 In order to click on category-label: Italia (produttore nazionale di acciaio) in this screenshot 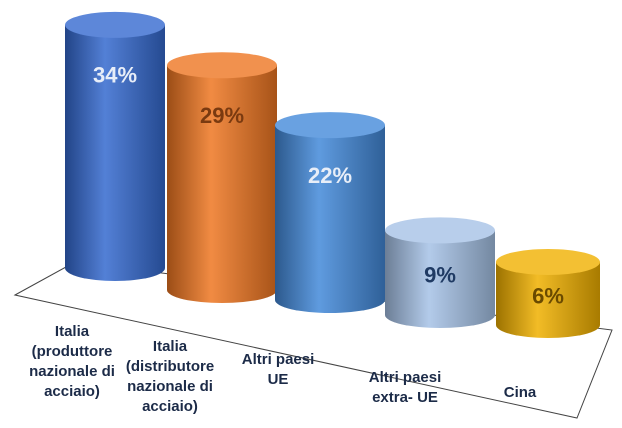, I will do `click(72, 361)`.